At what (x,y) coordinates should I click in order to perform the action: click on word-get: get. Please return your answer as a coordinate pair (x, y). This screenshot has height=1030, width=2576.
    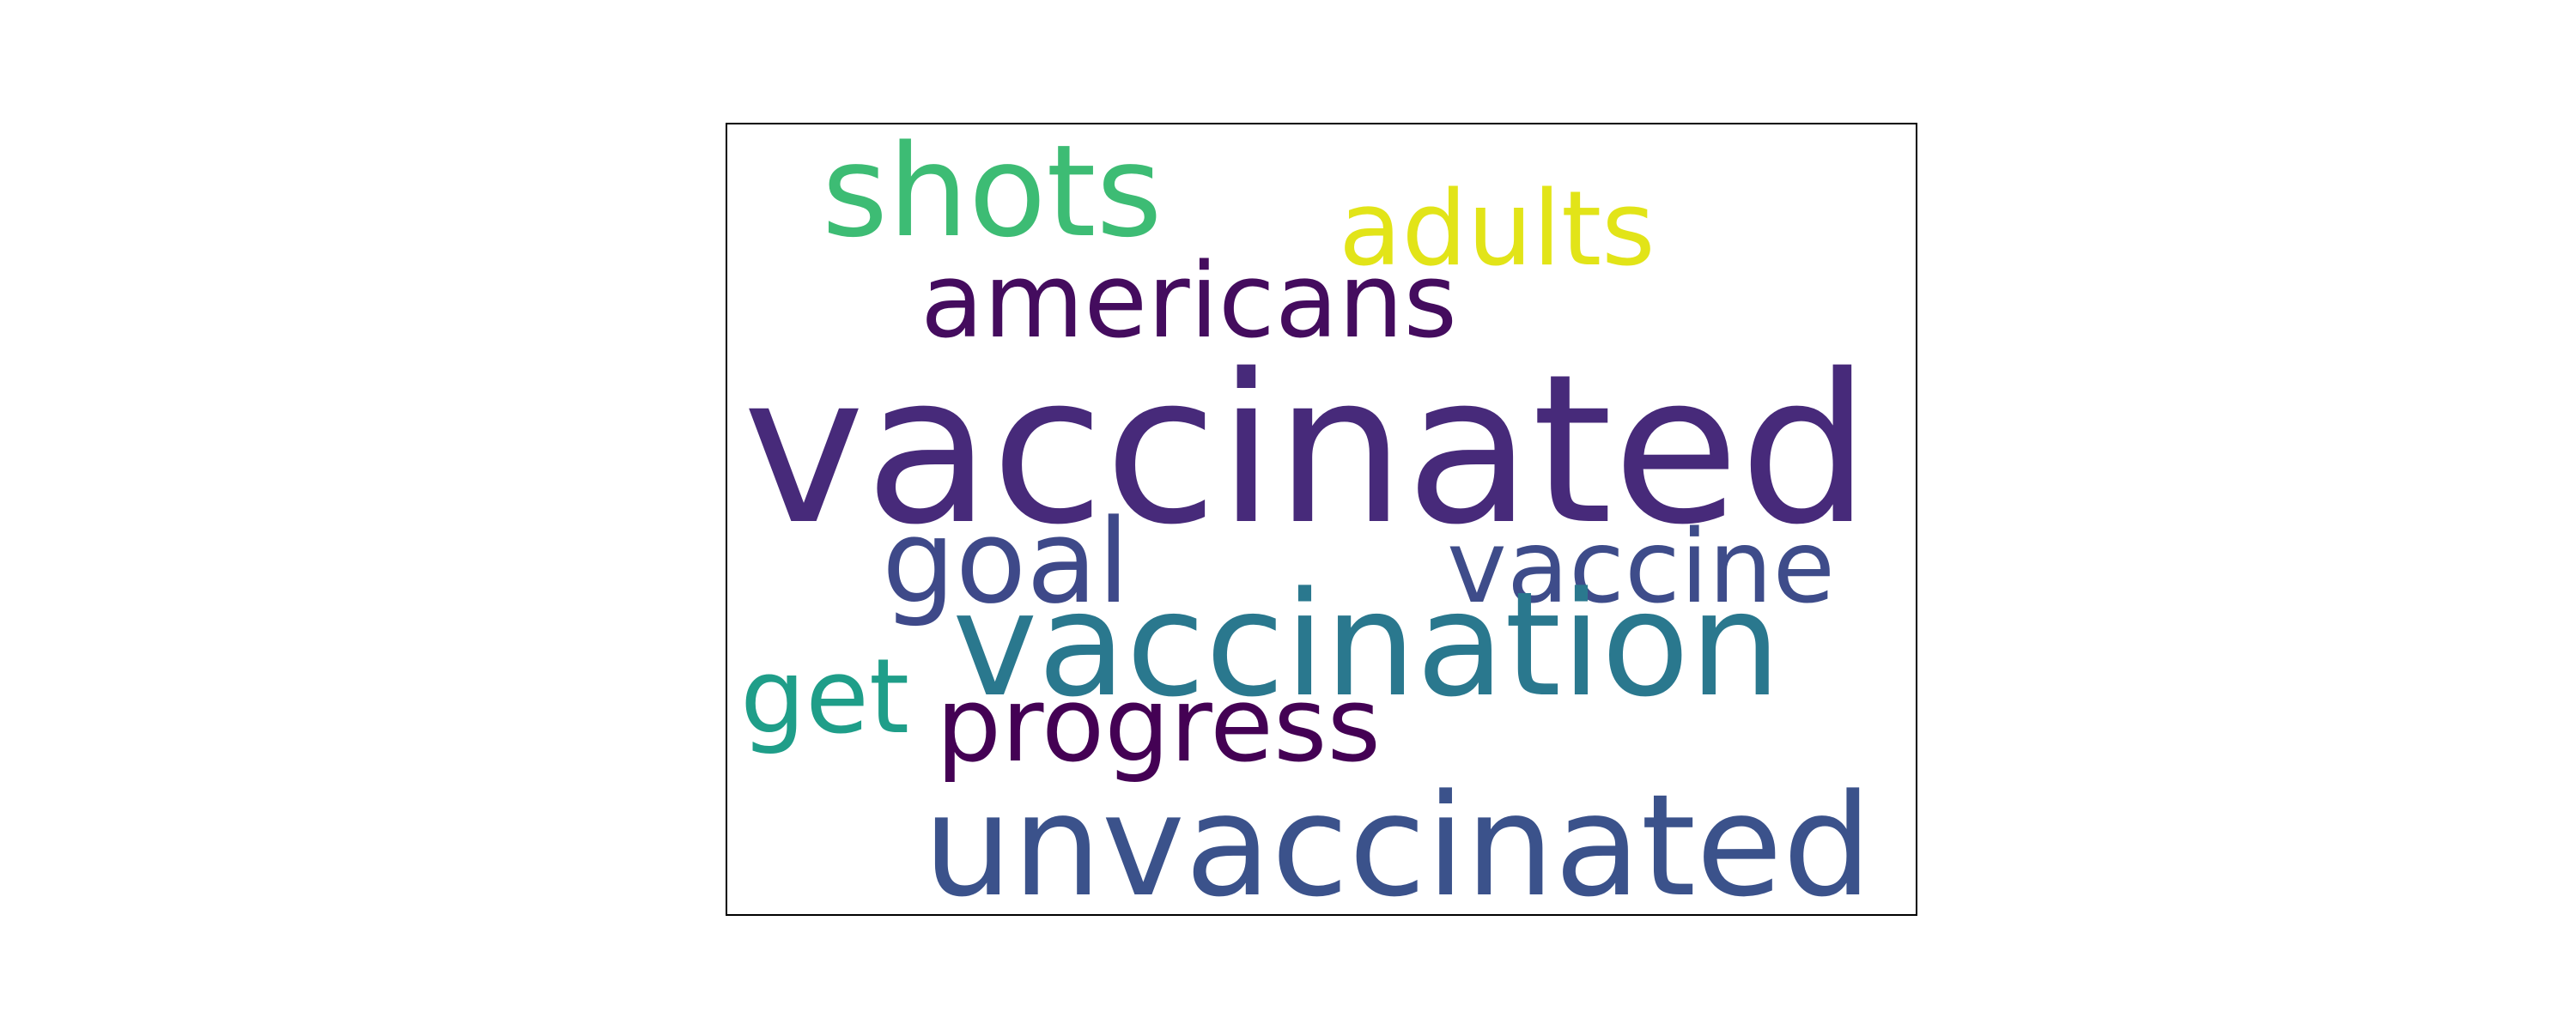
    Looking at the image, I should click on (825, 697).